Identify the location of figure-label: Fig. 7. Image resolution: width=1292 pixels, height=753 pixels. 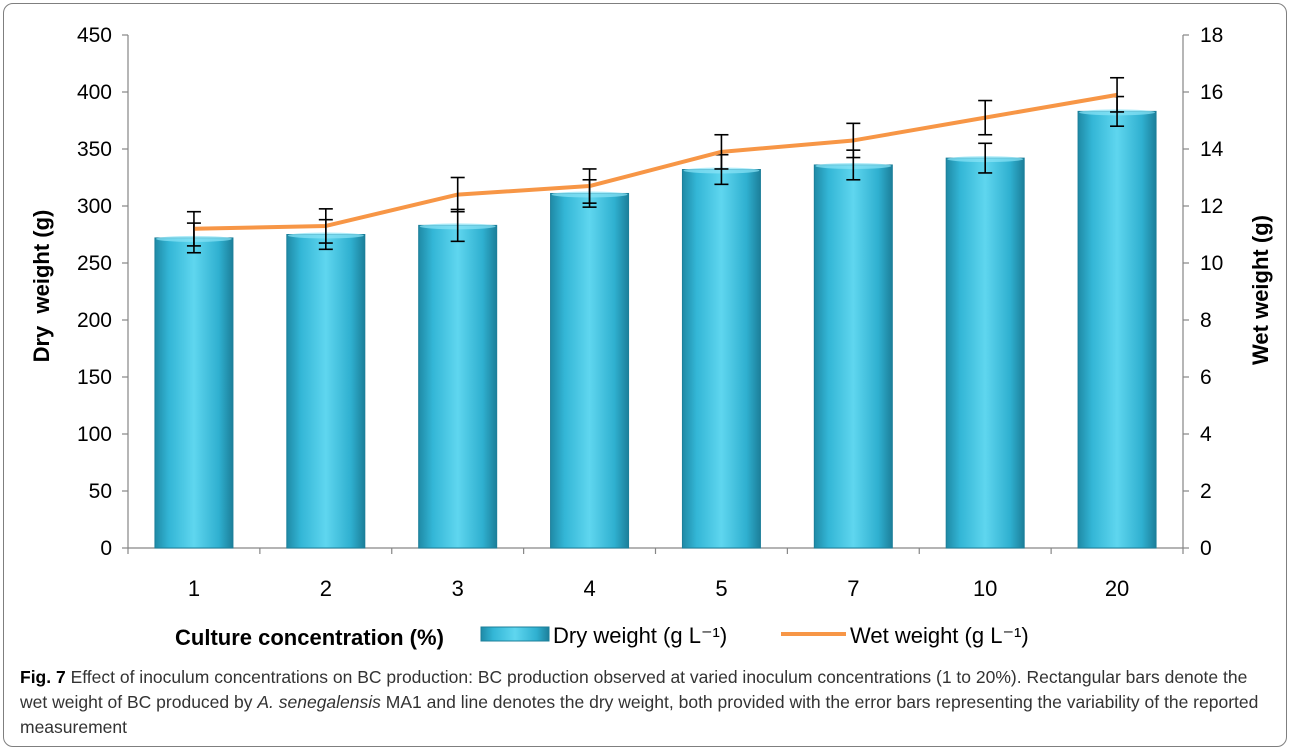
(43, 677).